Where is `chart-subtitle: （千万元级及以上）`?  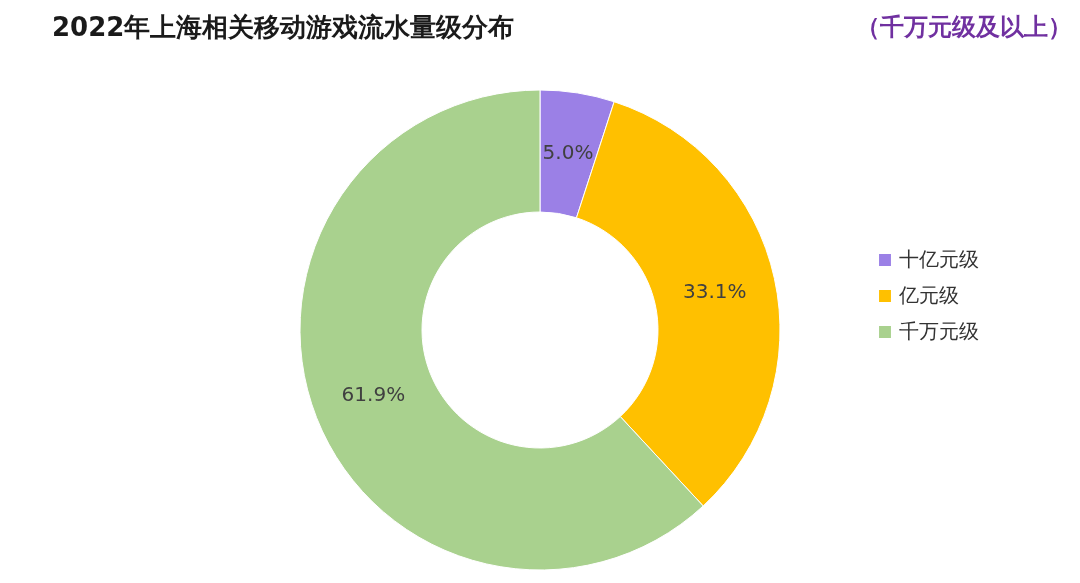
chart-subtitle: （千万元级及以上） is located at coordinates (964, 27).